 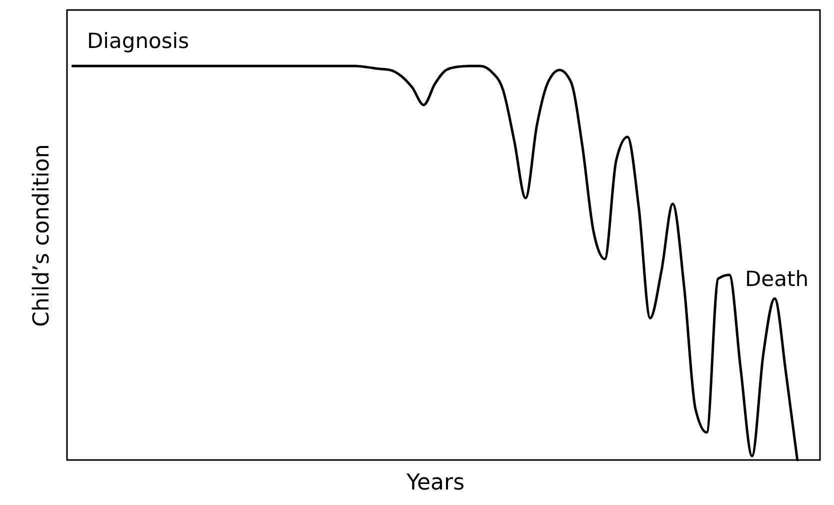 I want to click on text: Diagnosis, so click(x=138, y=41).